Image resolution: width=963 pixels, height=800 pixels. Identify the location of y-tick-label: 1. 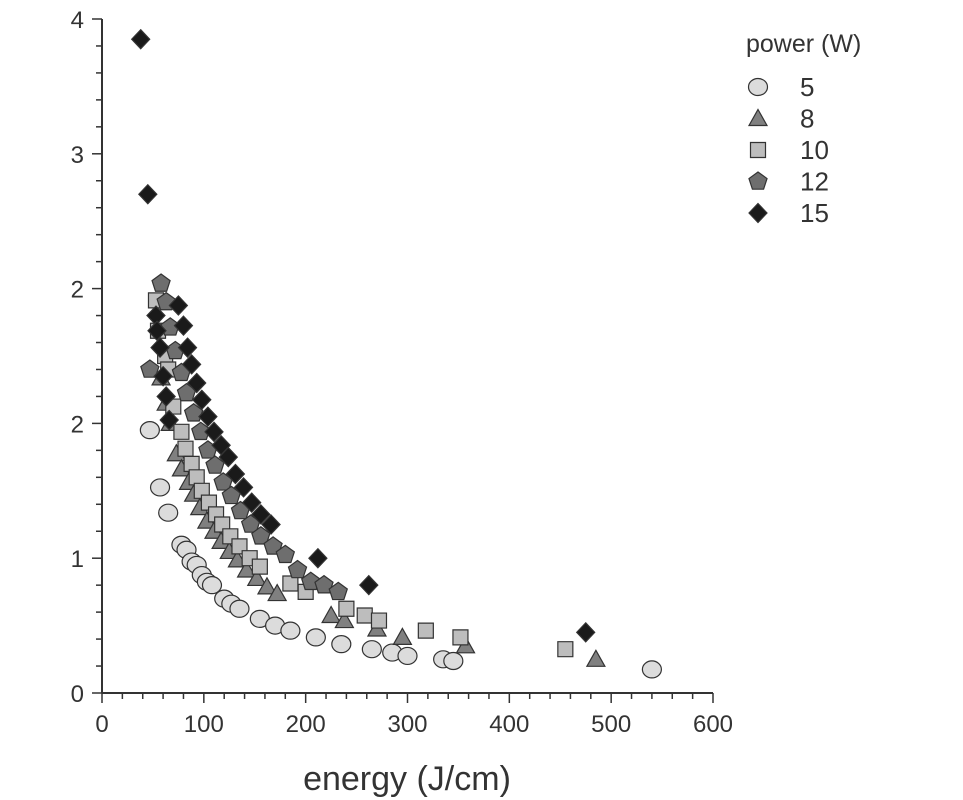
(77, 559).